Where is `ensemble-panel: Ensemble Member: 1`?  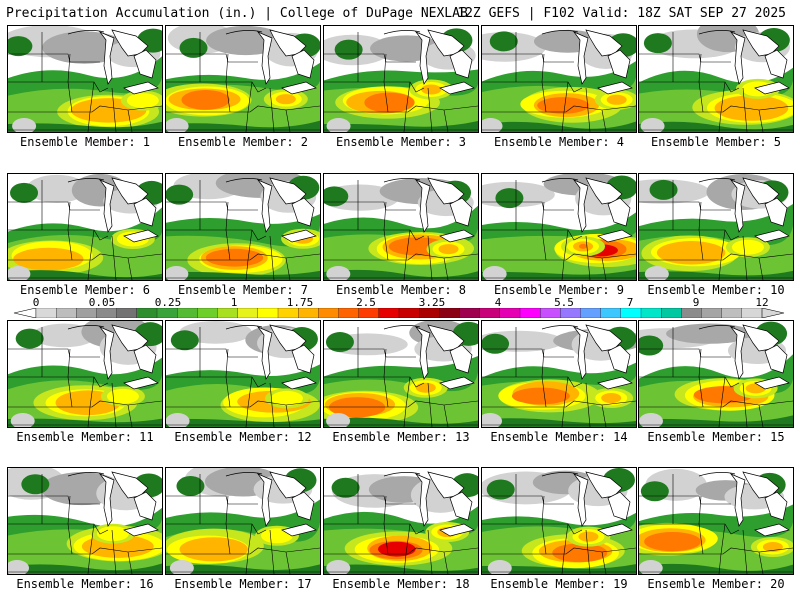
ensemble-panel: Ensemble Member: 1 is located at coordinates (85, 91).